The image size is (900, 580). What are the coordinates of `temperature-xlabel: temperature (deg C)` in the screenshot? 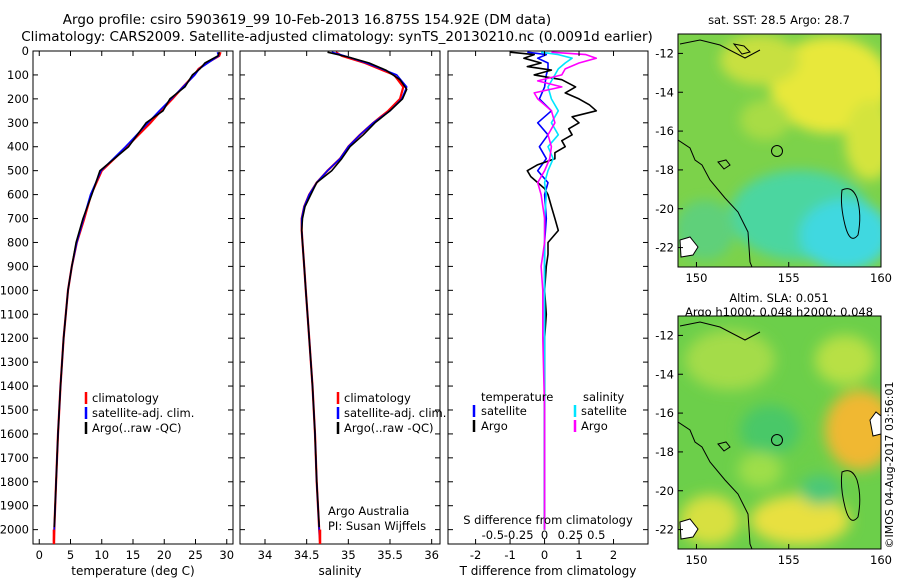 It's located at (132, 571).